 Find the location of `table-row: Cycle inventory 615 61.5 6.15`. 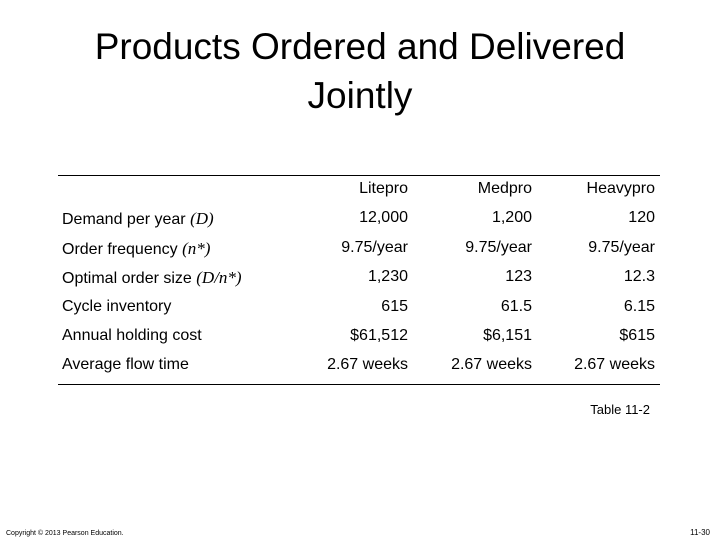

table-row: Cycle inventory 615 61.5 6.15 is located at coordinates (359, 308).